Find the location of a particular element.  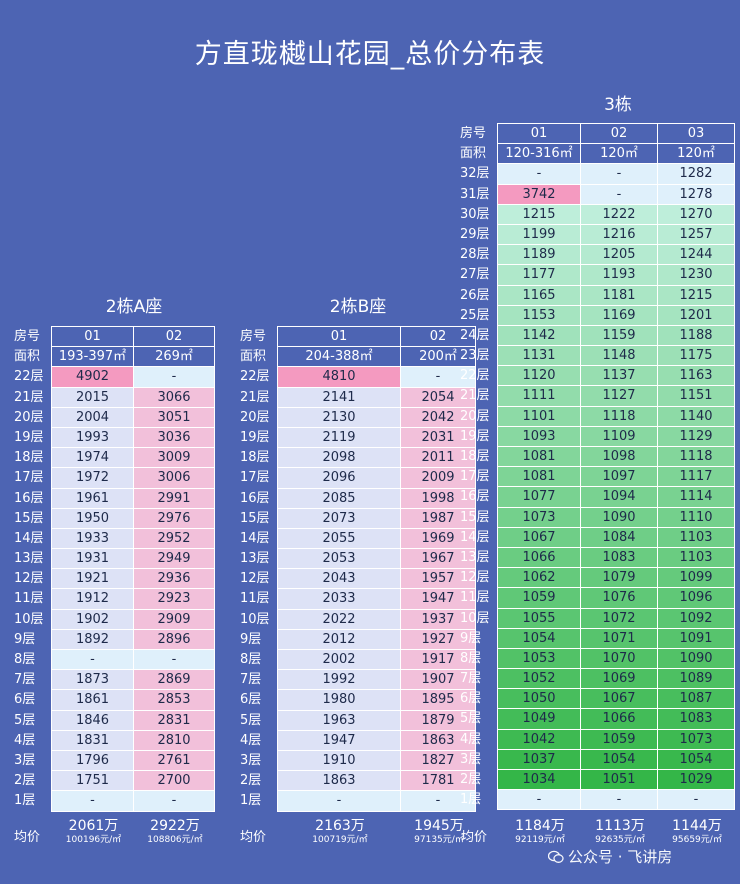

price-cell: 1998 is located at coordinates (438, 498).